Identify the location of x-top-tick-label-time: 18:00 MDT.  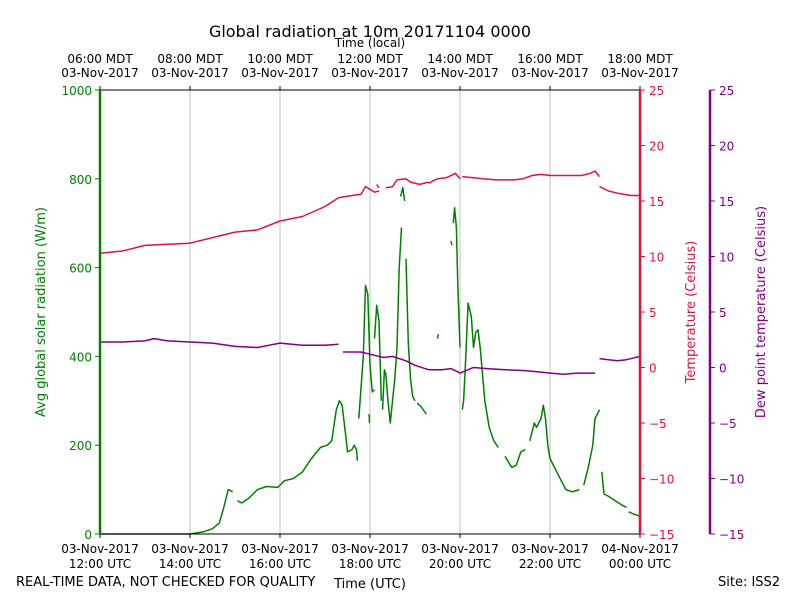
(640, 59).